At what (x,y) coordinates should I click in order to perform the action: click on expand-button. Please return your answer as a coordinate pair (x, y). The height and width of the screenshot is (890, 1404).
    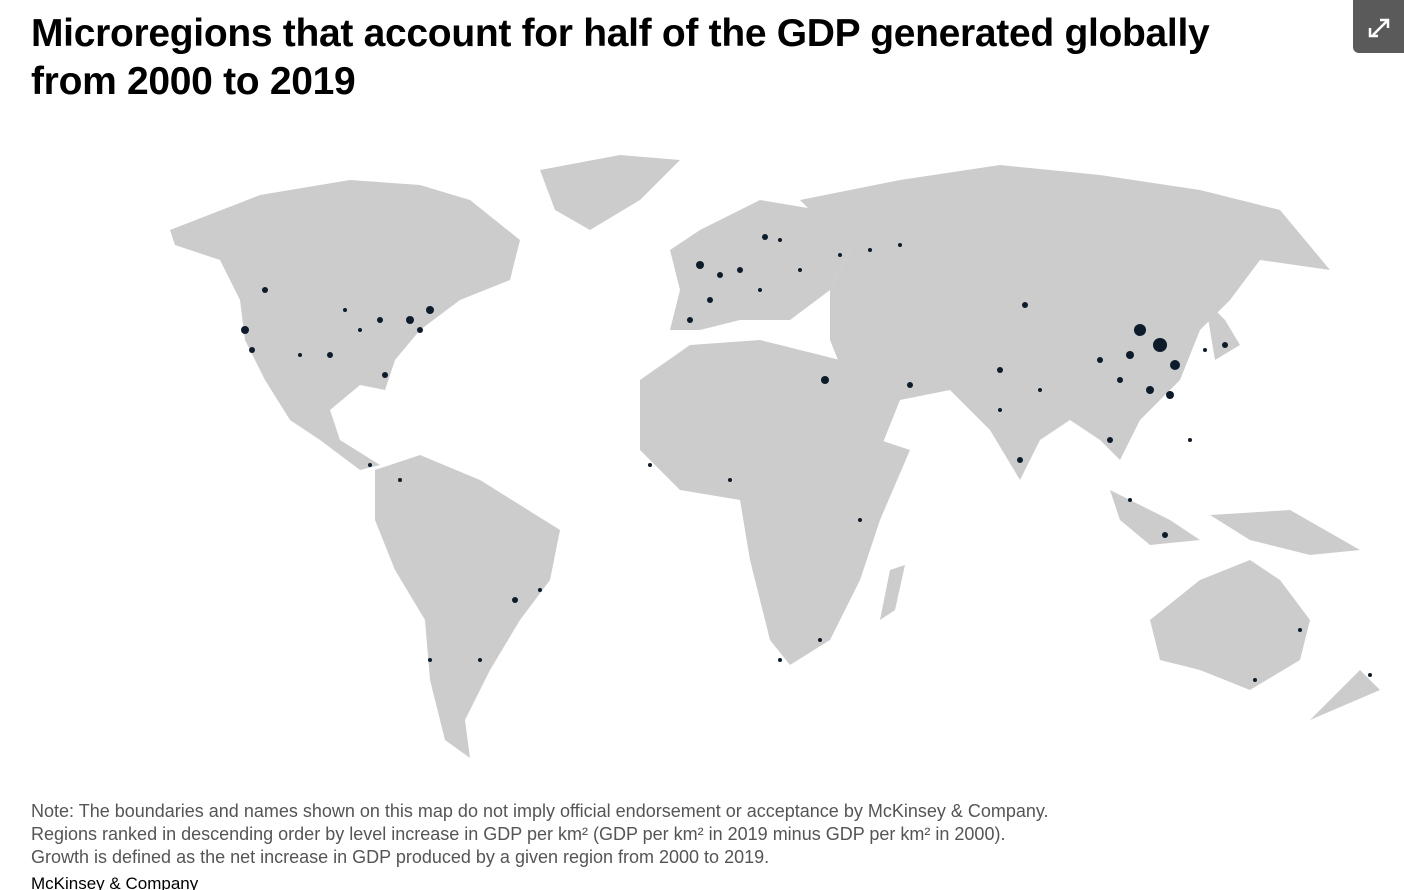
    Looking at the image, I should click on (1378, 26).